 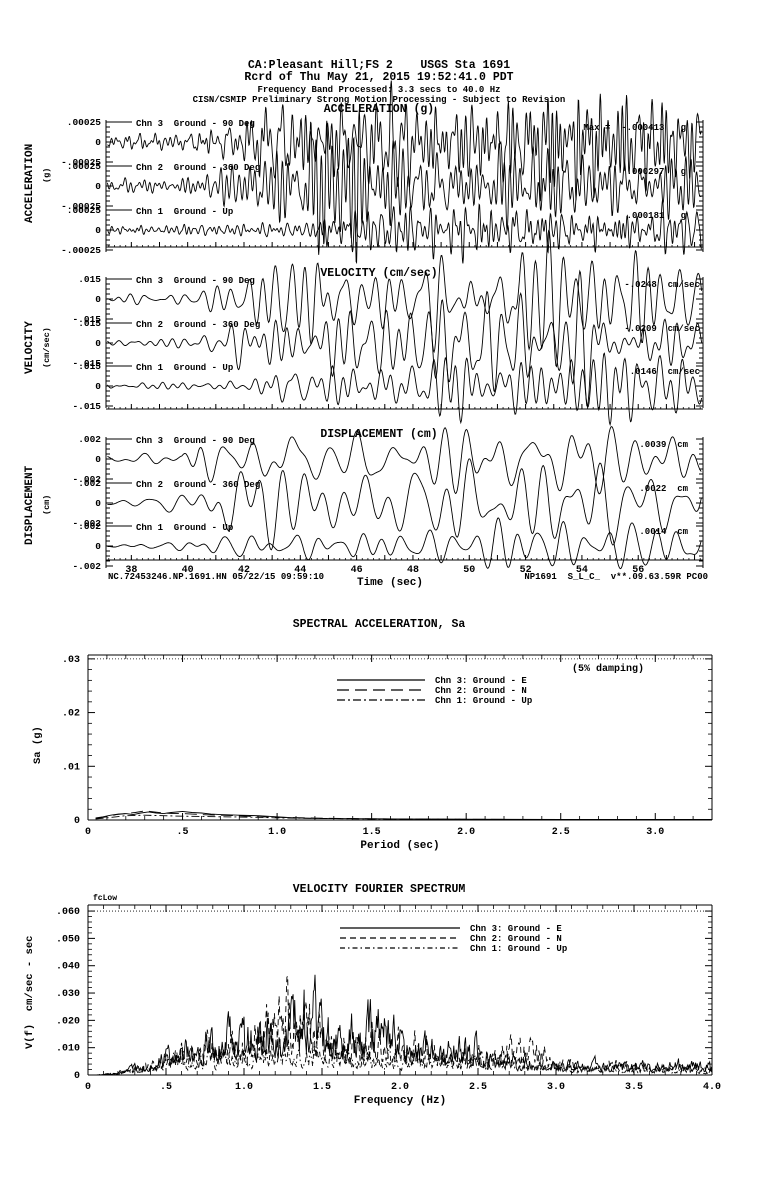 What do you see at coordinates (582, 570) in the screenshot?
I see `x-tick-label: 54` at bounding box center [582, 570].